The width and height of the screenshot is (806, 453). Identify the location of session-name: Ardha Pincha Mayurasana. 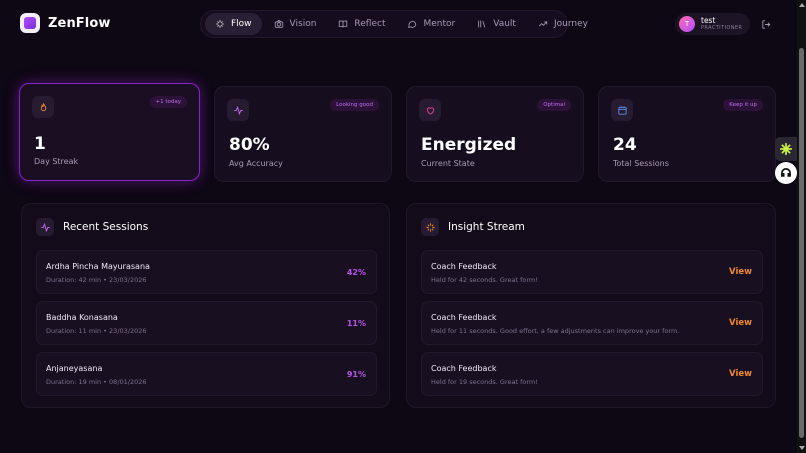
(98, 266).